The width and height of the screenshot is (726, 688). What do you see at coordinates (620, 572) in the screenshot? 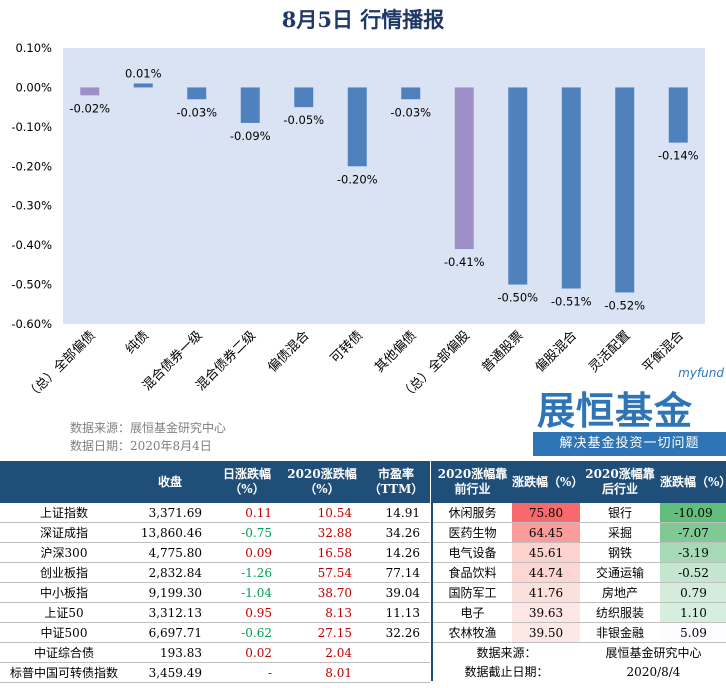
I see `bottom-industry-name: 交通运输` at bounding box center [620, 572].